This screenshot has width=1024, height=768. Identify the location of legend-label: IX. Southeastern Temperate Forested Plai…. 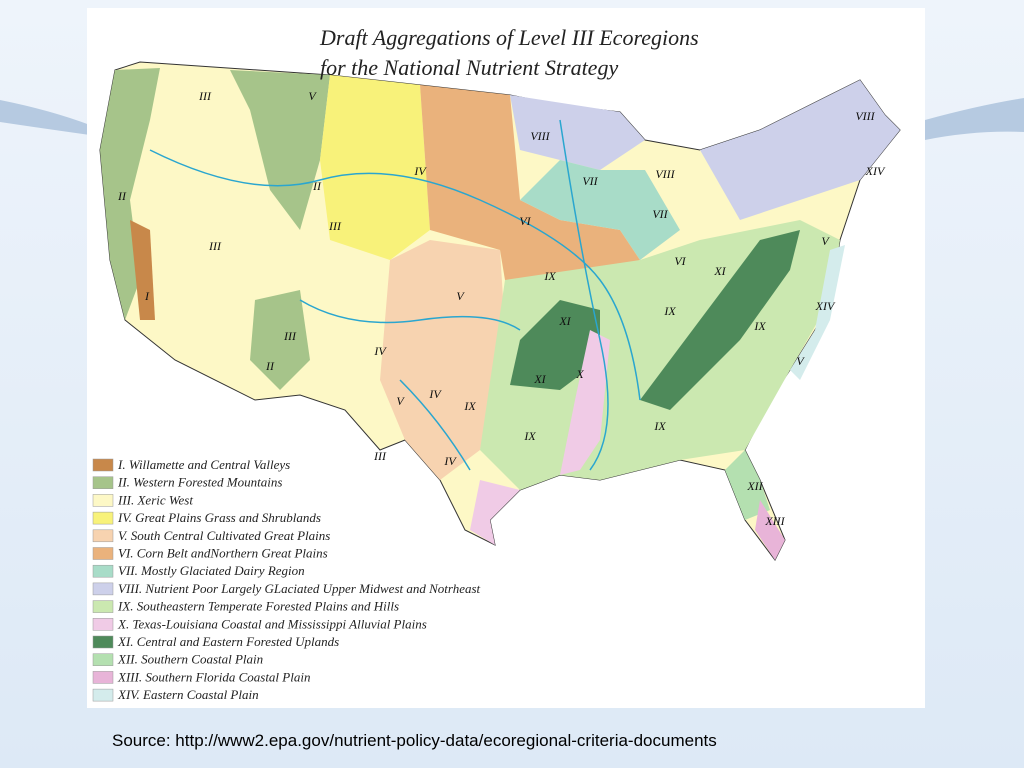
(258, 606).